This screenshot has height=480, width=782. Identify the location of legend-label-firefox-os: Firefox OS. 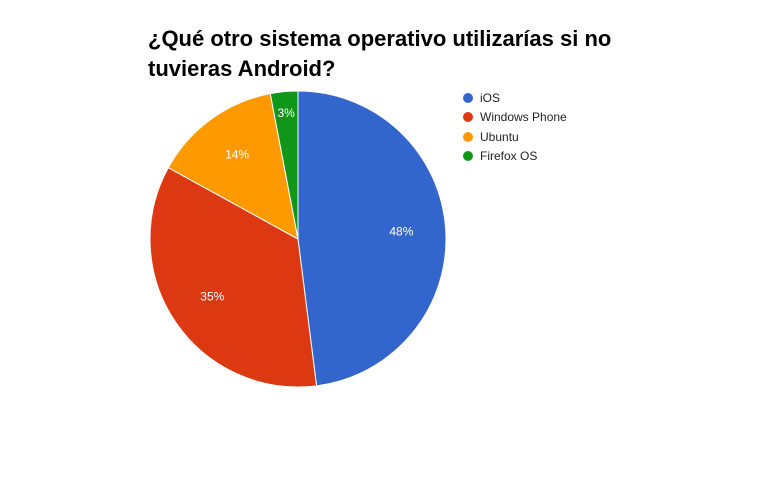
(509, 156).